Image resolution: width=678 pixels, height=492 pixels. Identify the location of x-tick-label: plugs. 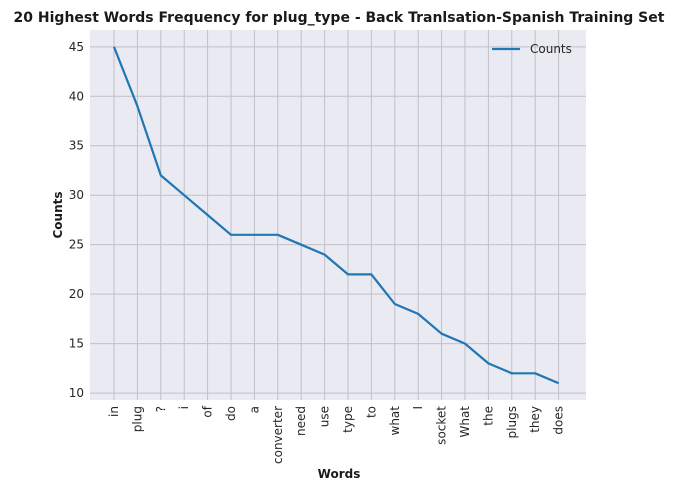
(512, 422).